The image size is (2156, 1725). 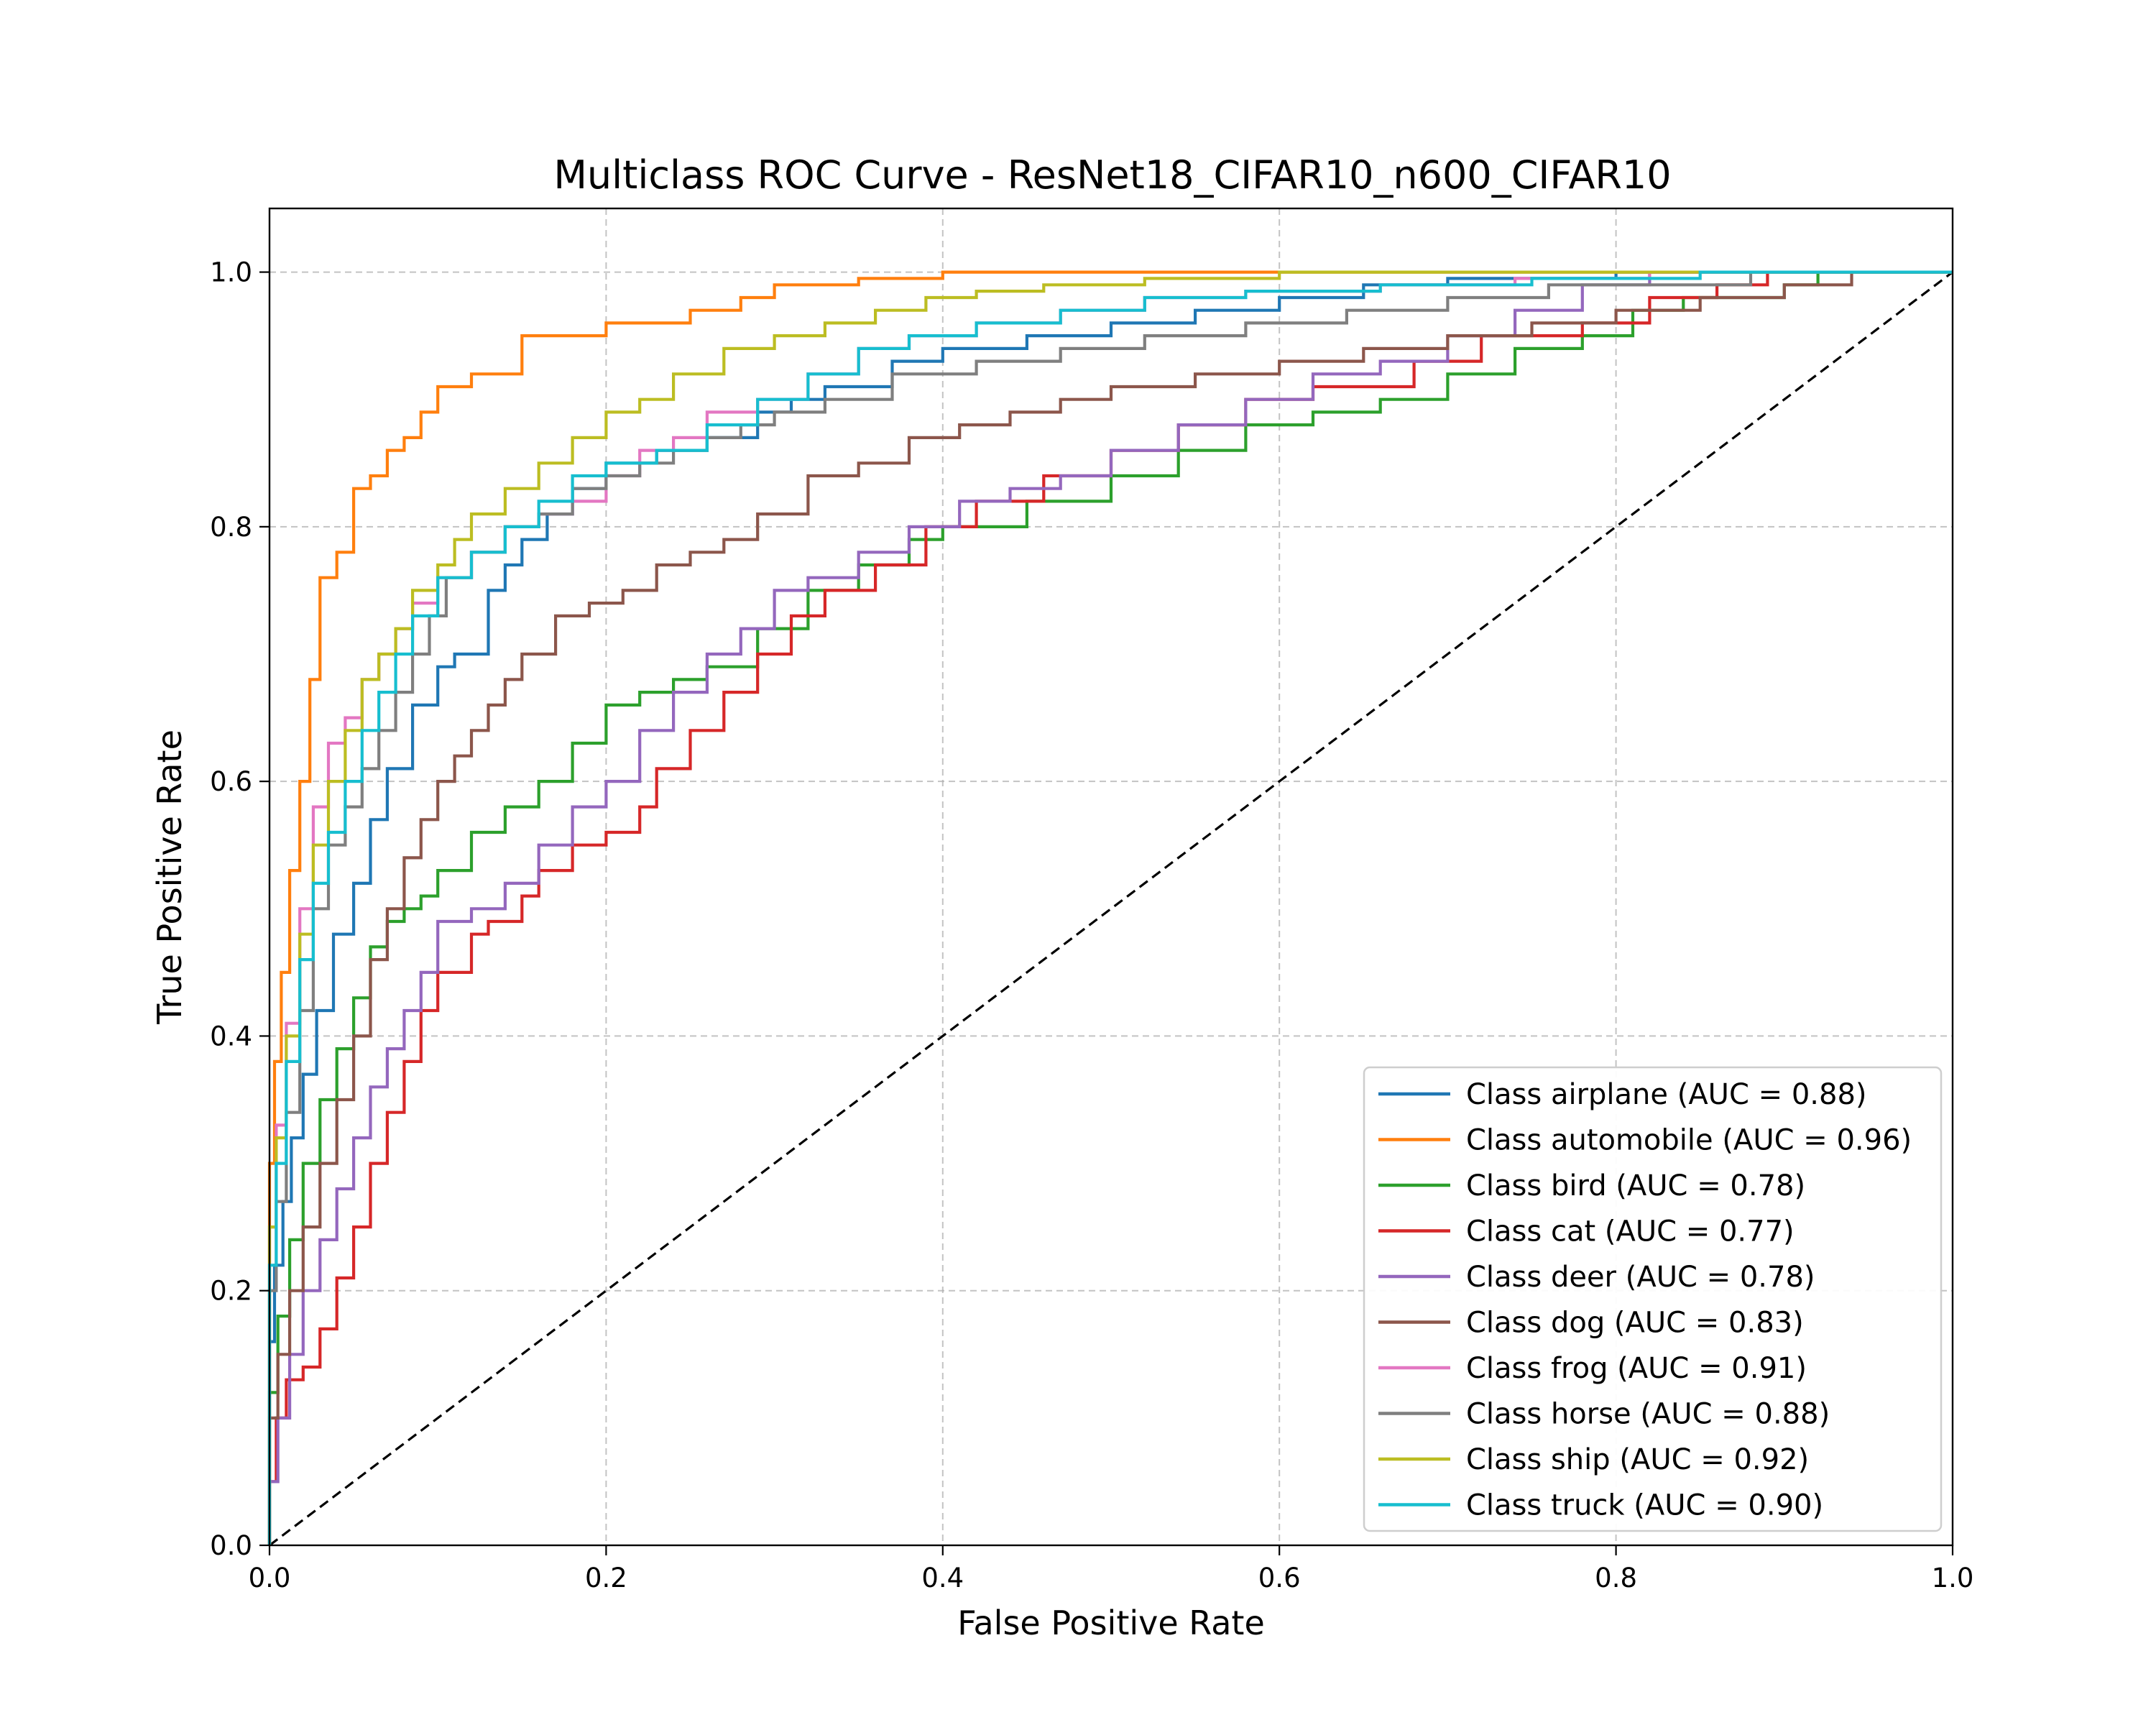 What do you see at coordinates (169, 877) in the screenshot?
I see `y-axis-label: True Positive Rate` at bounding box center [169, 877].